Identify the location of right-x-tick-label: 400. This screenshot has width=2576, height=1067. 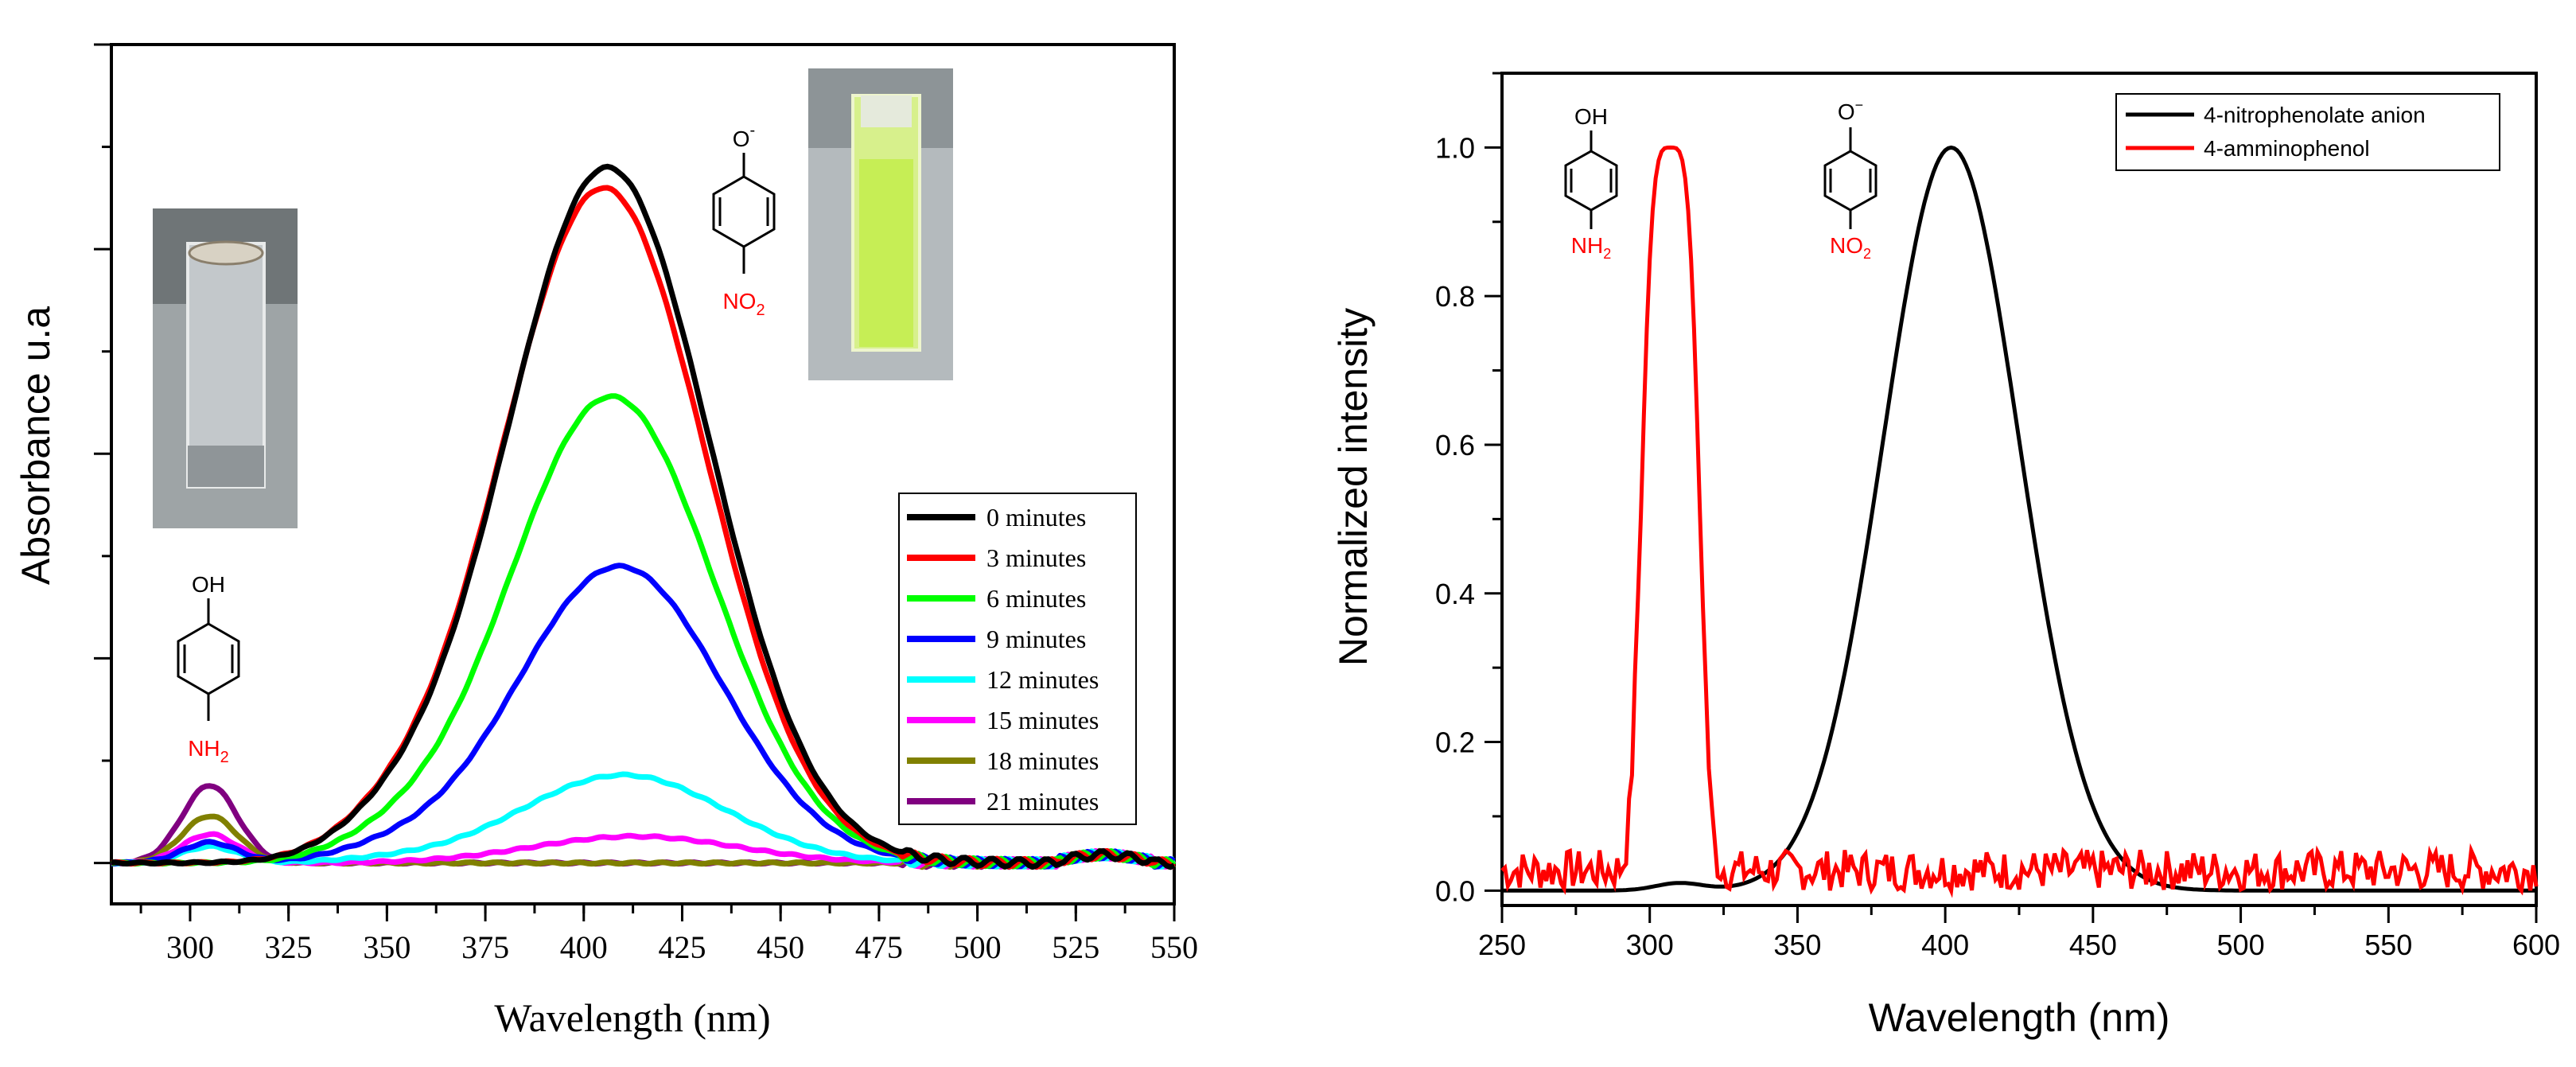
(1945, 945).